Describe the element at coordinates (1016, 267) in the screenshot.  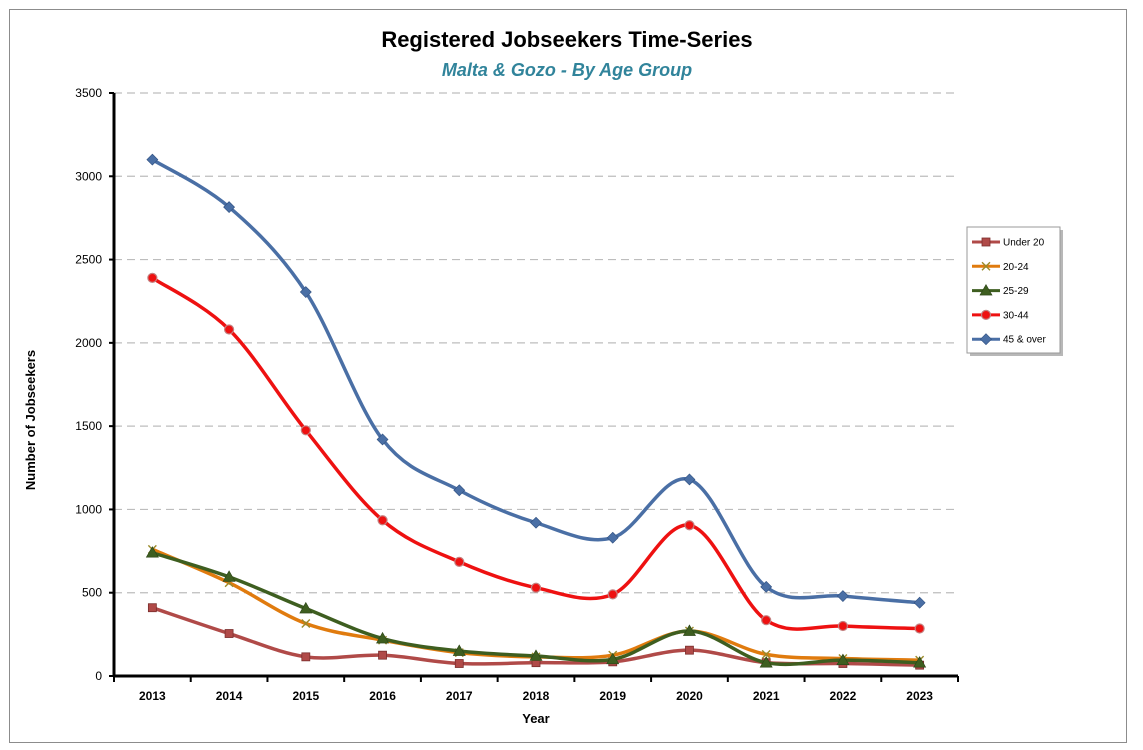
I see `legend-label-20-24: 20-24` at that location.